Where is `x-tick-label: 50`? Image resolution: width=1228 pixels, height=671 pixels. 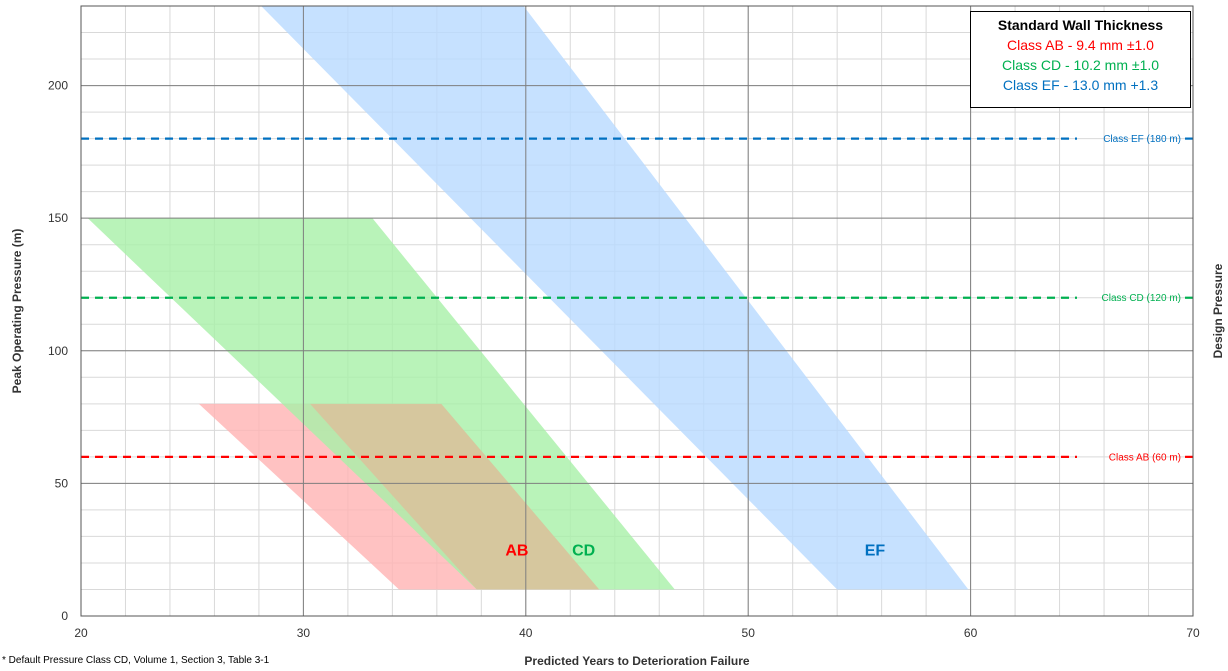
x-tick-label: 50 is located at coordinates (749, 633).